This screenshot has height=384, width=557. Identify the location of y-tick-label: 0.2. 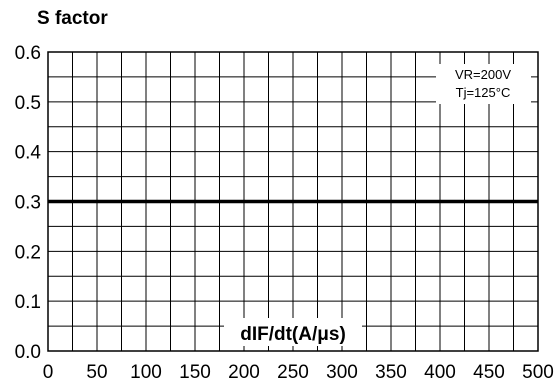
(28, 252).